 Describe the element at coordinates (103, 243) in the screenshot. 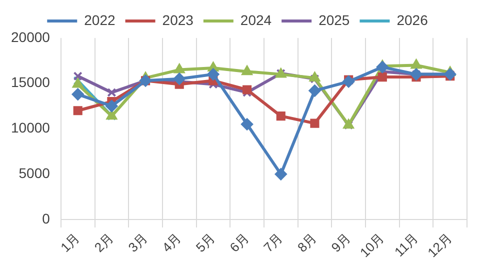

I see `x-tick-label: 2月` at that location.